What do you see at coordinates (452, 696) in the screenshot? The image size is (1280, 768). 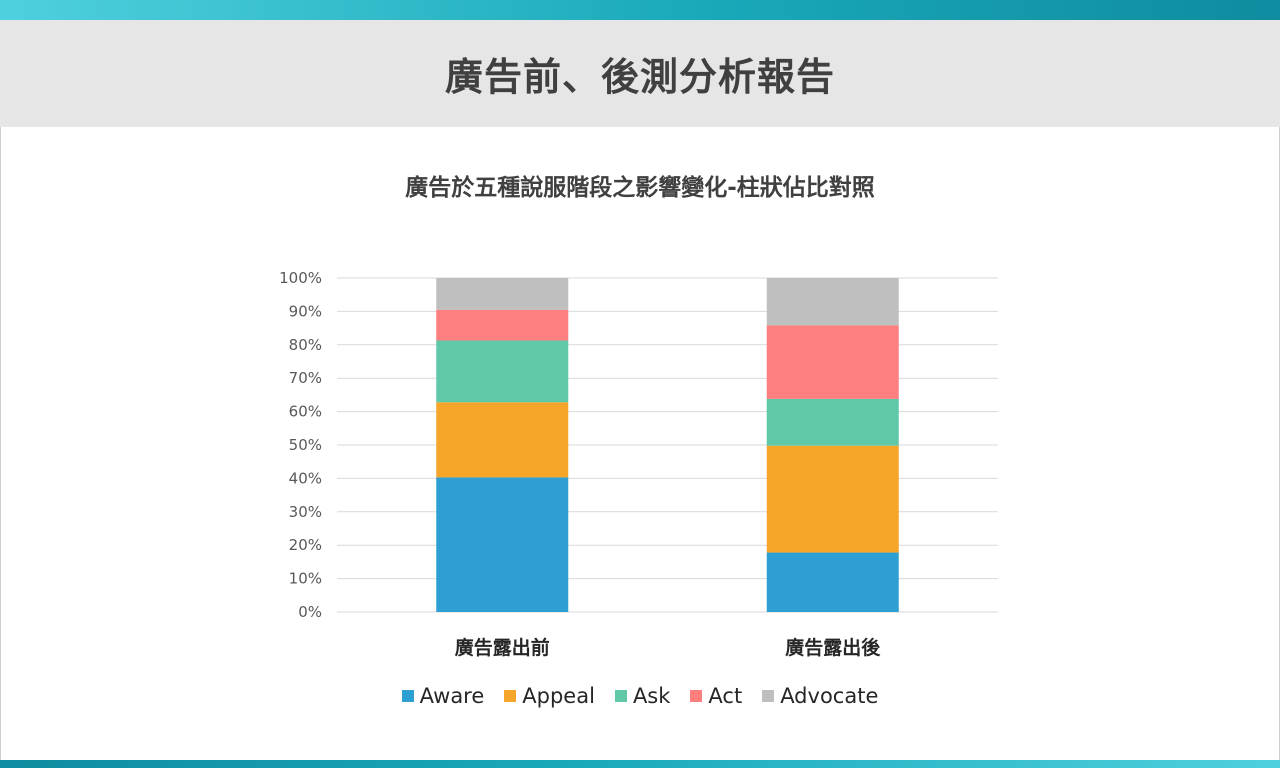 I see `legend-label: Aware` at bounding box center [452, 696].